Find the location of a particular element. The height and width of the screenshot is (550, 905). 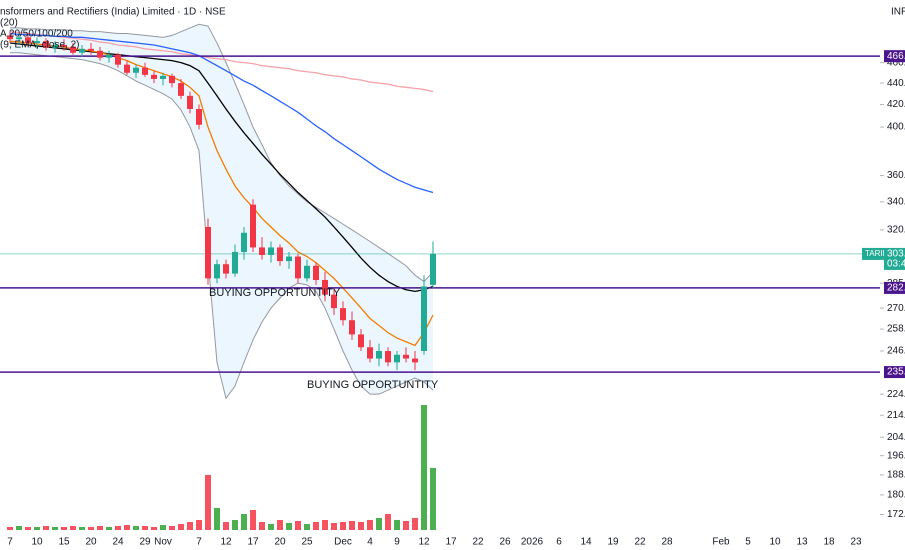

y-tick-label: 246.0 is located at coordinates (896, 351).